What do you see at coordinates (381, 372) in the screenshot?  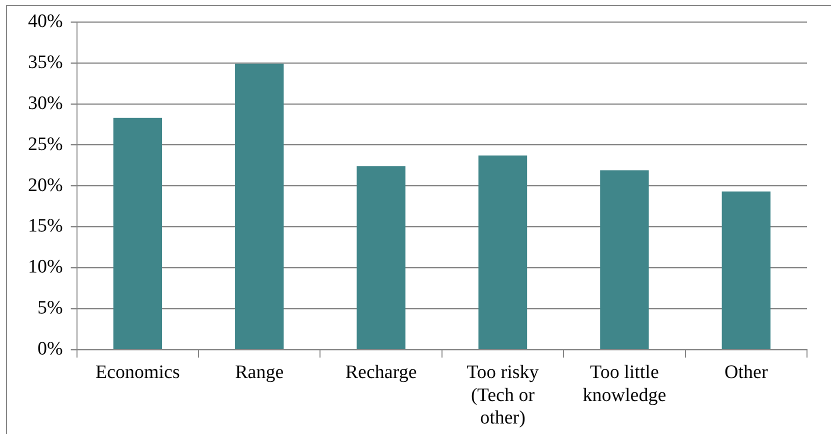 I see `x-tick-label: Recharge` at bounding box center [381, 372].